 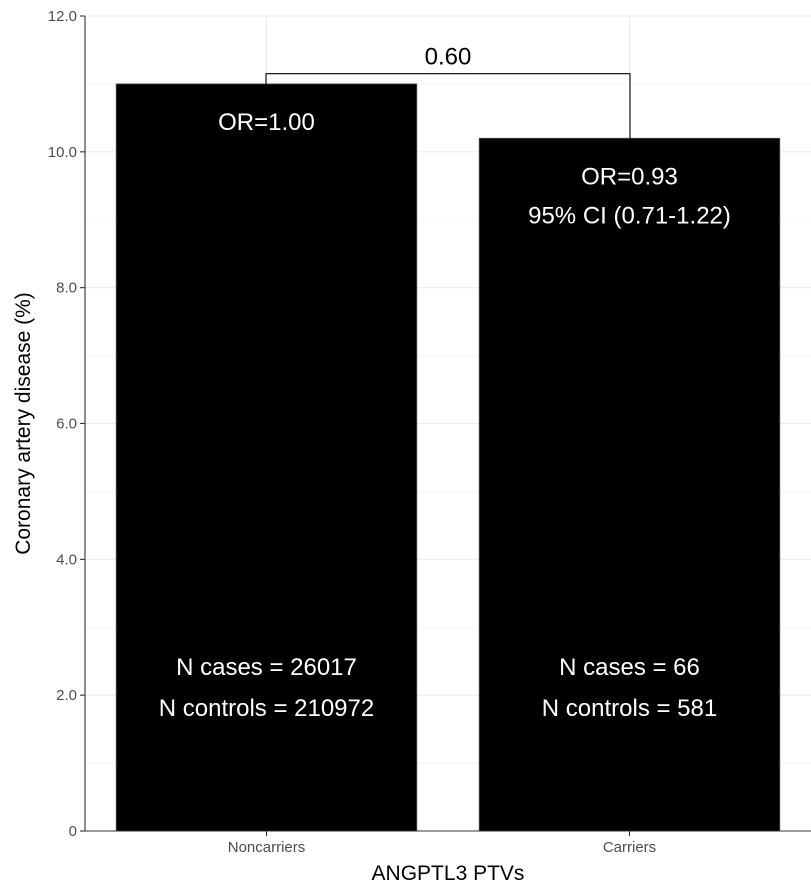 I want to click on y-tick-label: 6.0, so click(x=66, y=424).